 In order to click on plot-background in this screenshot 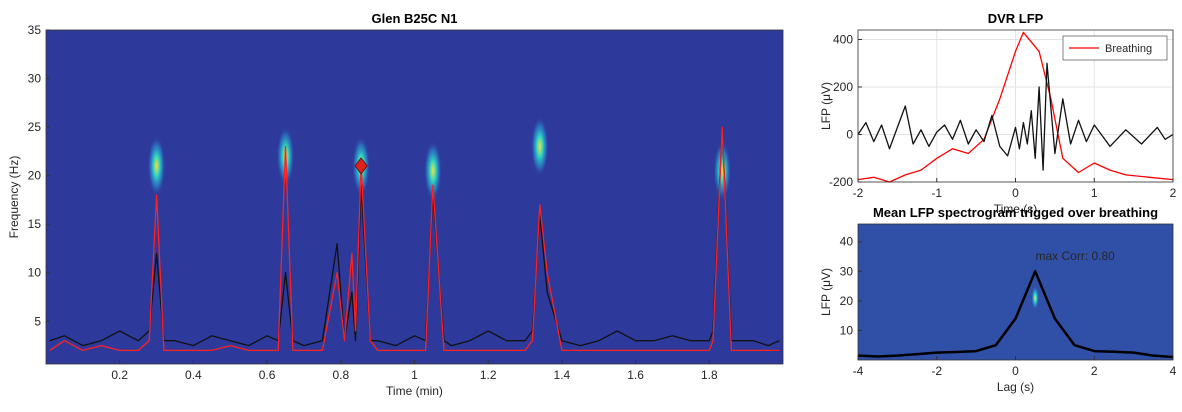, I will do `click(1015, 292)`.